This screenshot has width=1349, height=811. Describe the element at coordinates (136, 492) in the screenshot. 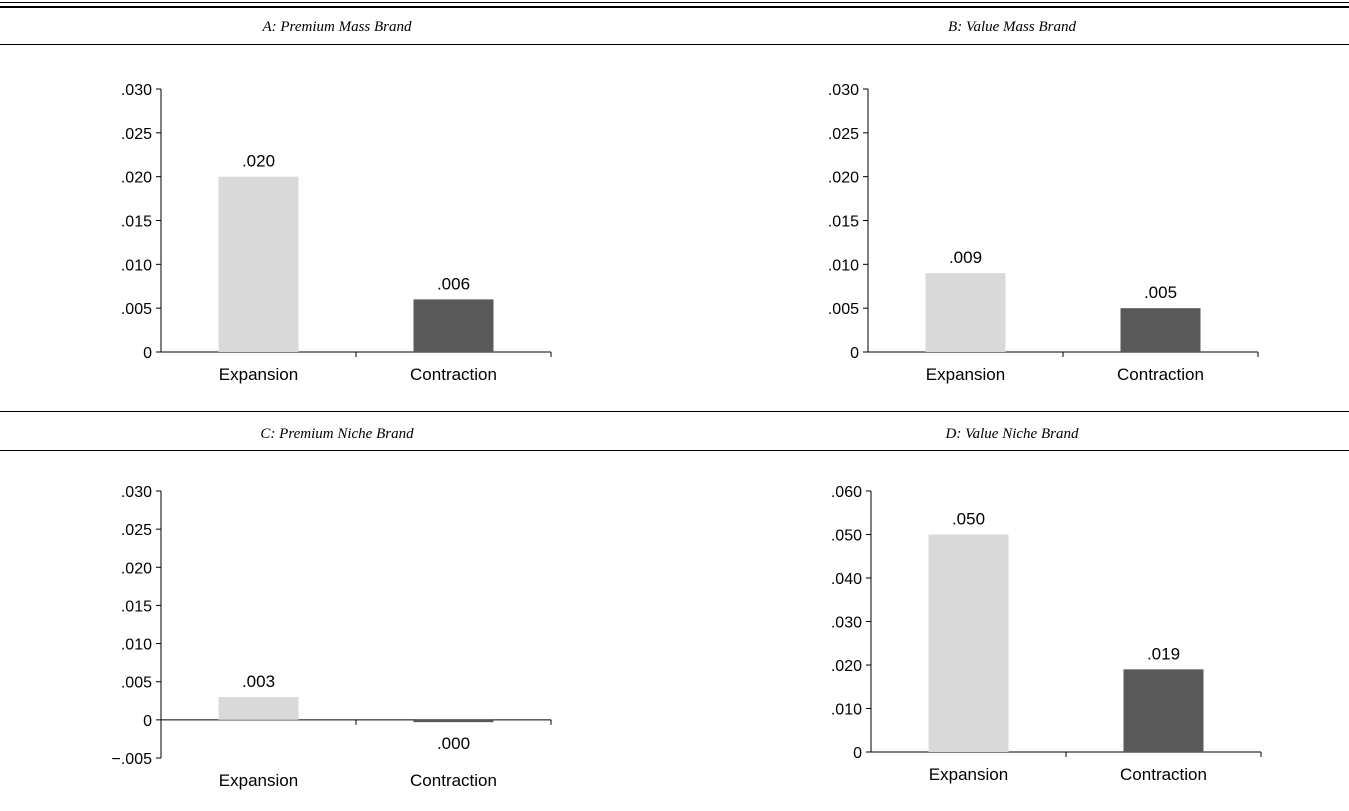

I see `panel-c-y-tick-label: .030` at that location.